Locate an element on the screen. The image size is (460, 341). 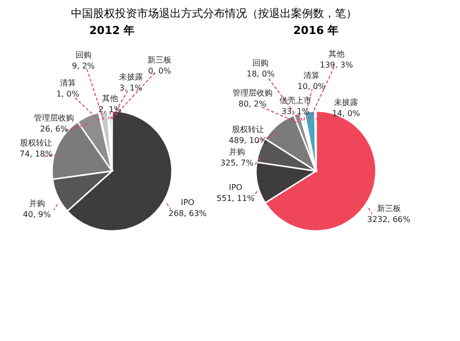
chart-subtitle: 2016 年 is located at coordinates (316, 30).